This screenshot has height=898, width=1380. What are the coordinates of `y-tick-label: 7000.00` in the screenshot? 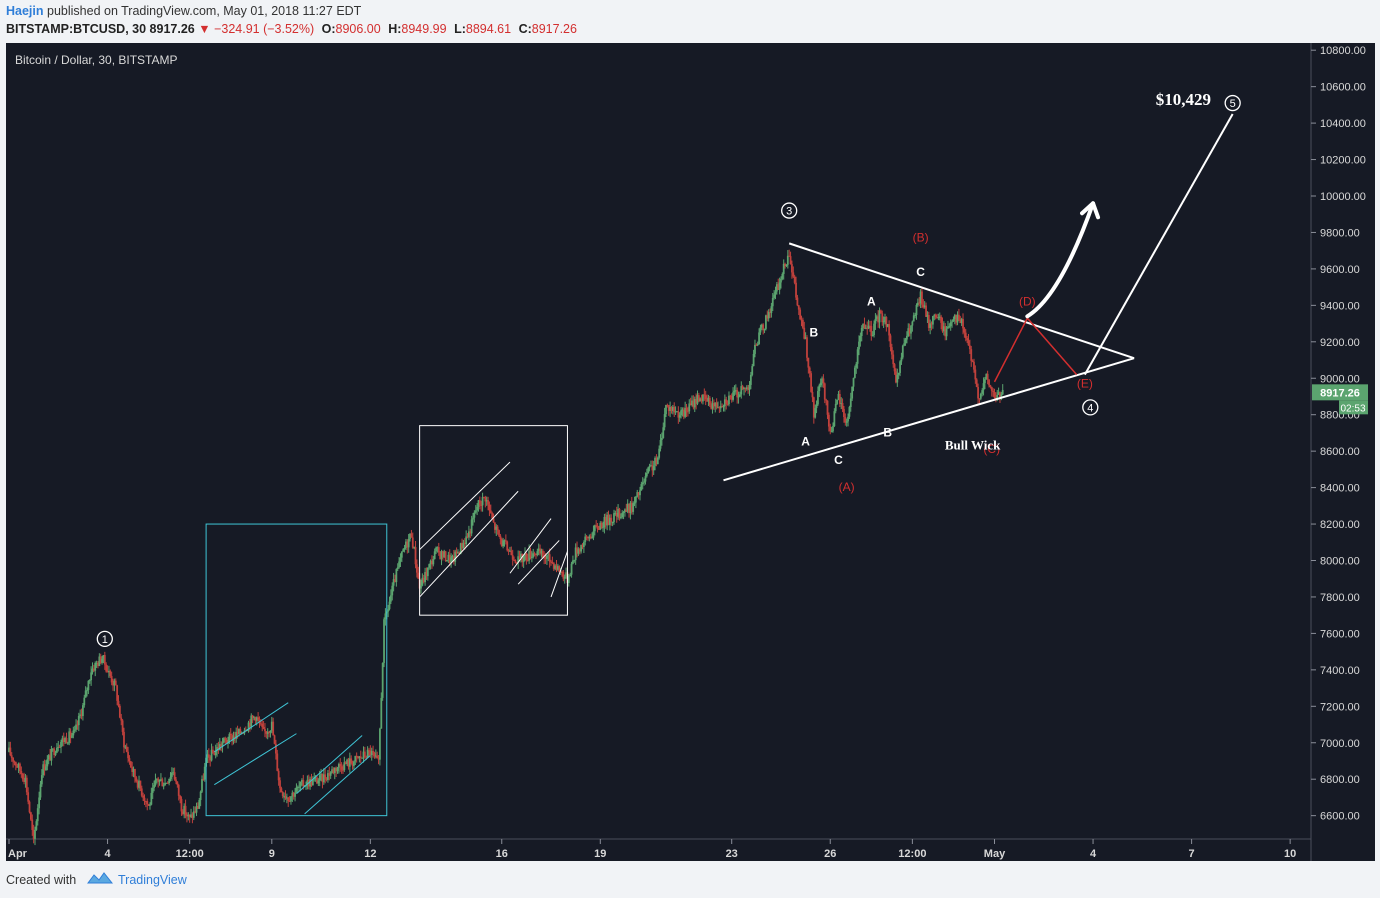 It's located at (1340, 744).